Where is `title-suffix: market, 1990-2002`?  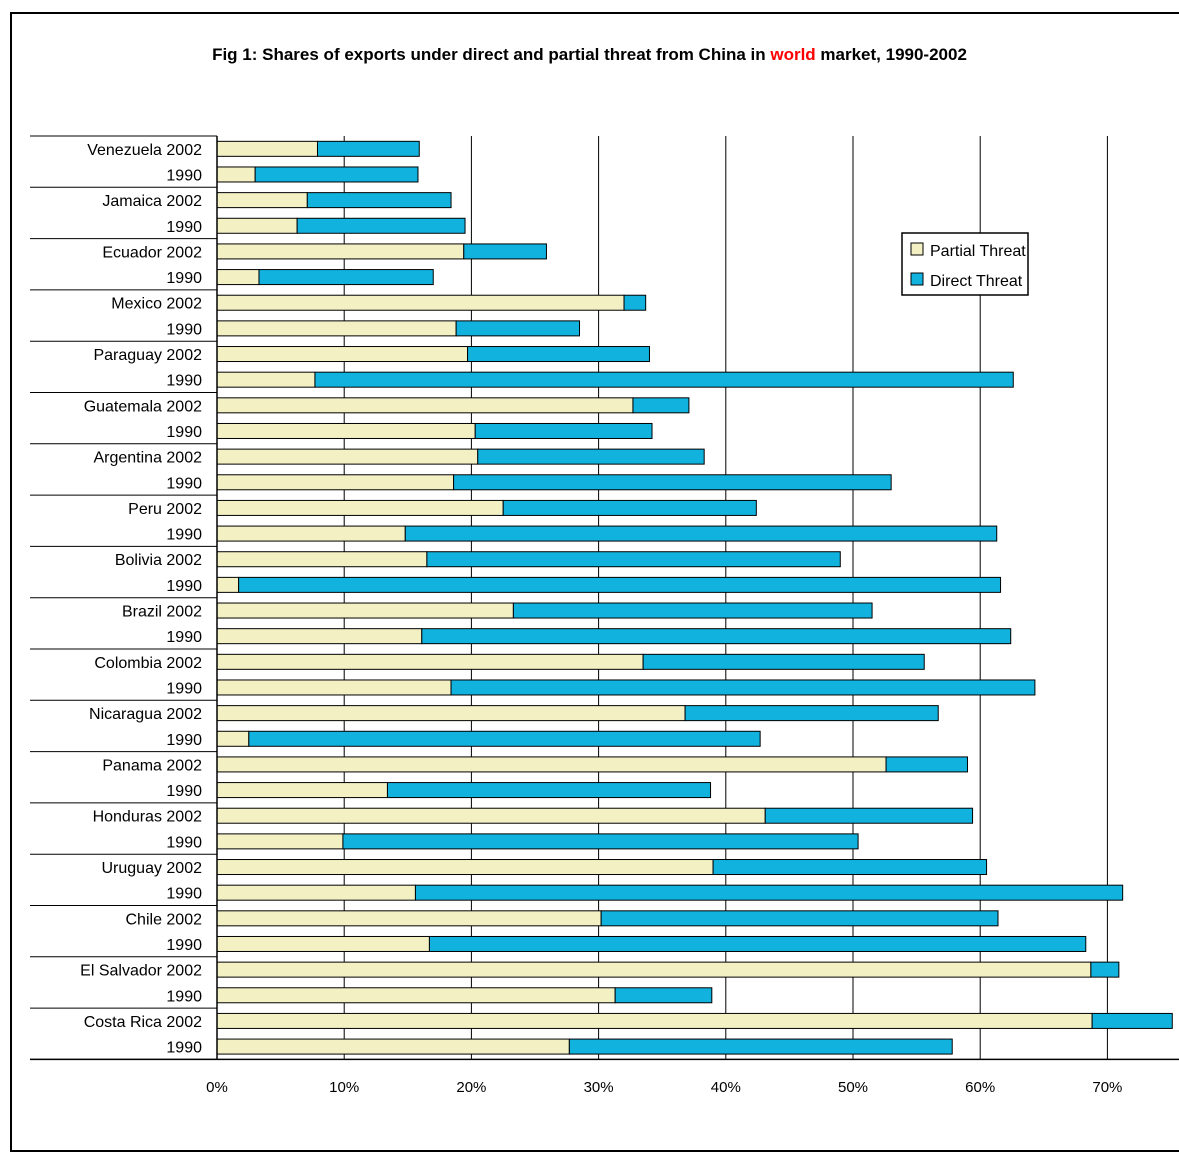
title-suffix: market, 1990-2002 is located at coordinates (891, 54).